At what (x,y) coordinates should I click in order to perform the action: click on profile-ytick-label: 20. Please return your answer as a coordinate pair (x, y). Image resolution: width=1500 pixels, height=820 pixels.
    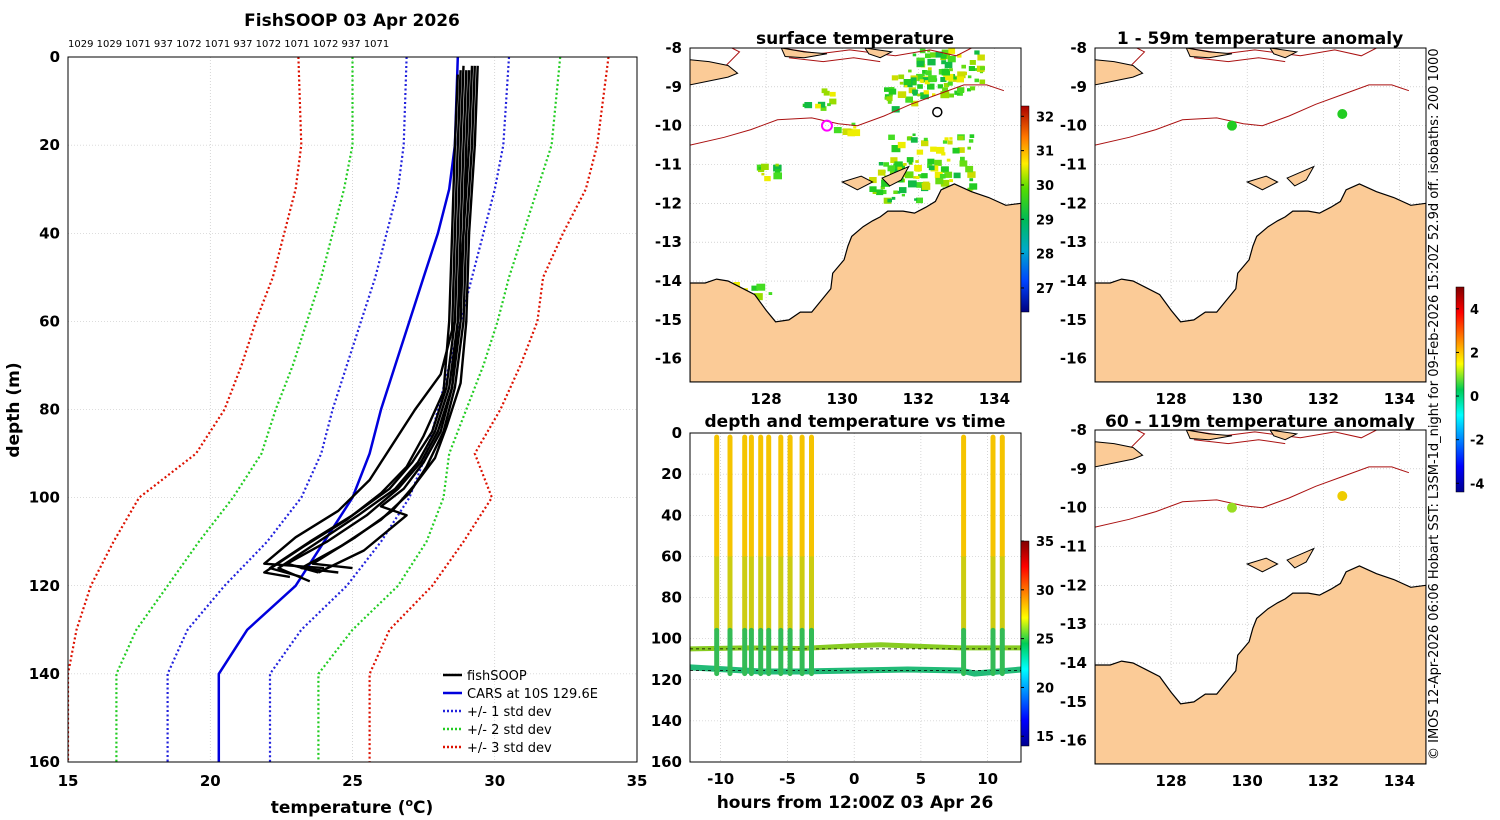
    Looking at the image, I should click on (49, 145).